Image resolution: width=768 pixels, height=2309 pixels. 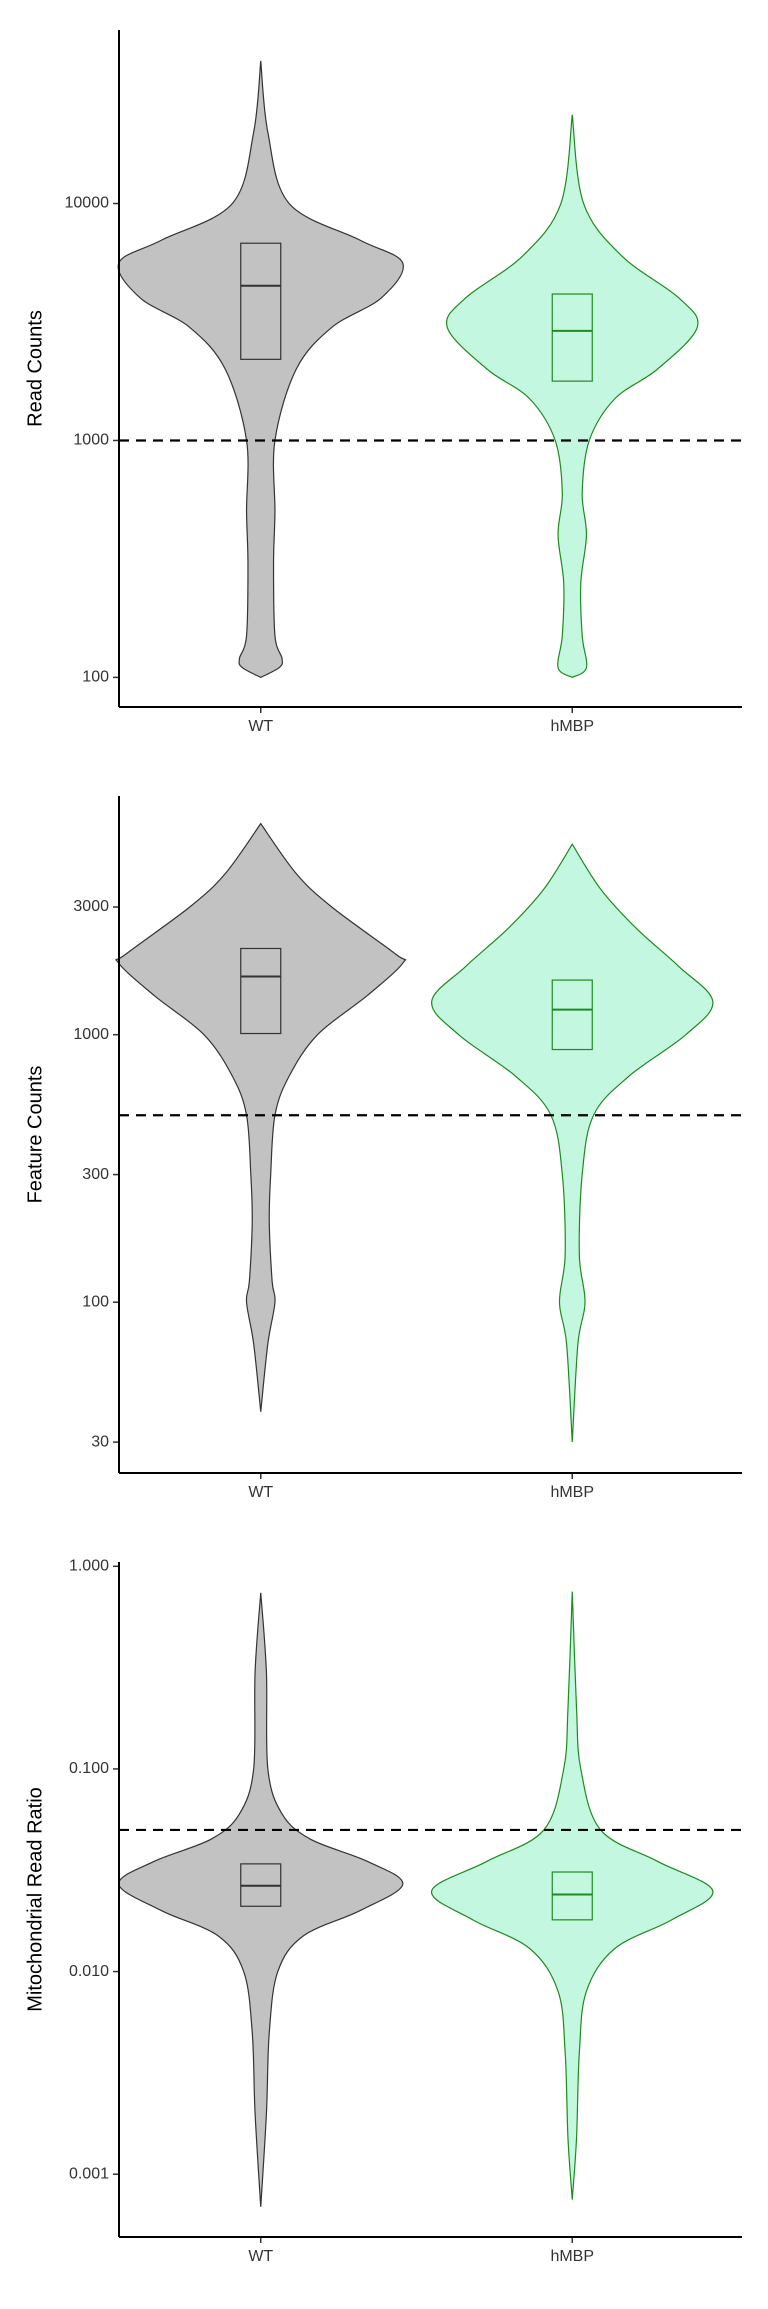 What do you see at coordinates (89, 1768) in the screenshot?
I see `y-tick-label: 0.100` at bounding box center [89, 1768].